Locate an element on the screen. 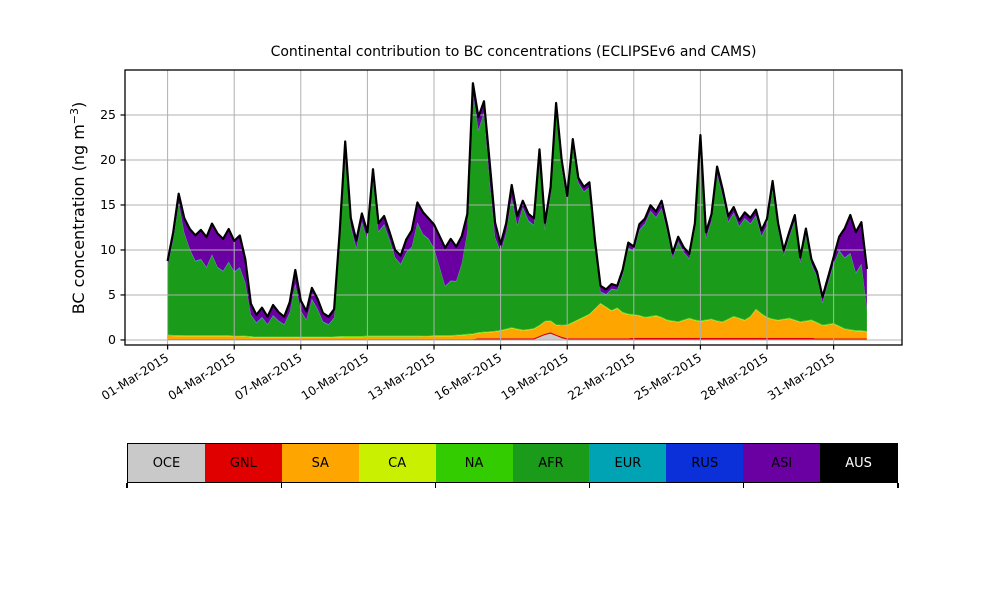 The width and height of the screenshot is (1000, 600). legend-cell-AUS: AUS is located at coordinates (859, 463).